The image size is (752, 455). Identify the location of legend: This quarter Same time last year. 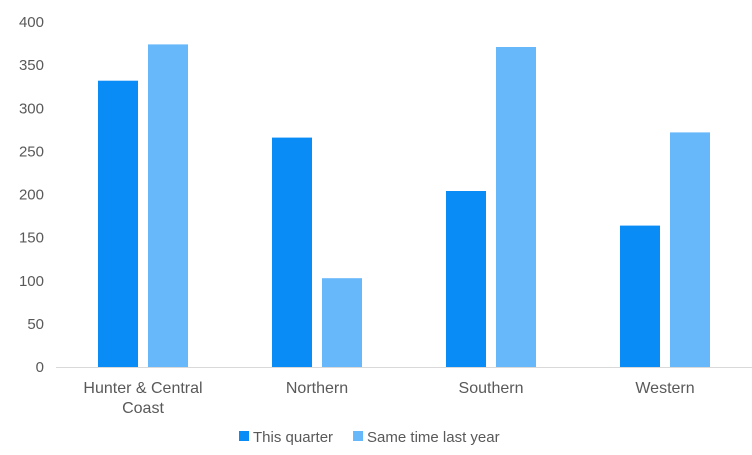
(369, 437).